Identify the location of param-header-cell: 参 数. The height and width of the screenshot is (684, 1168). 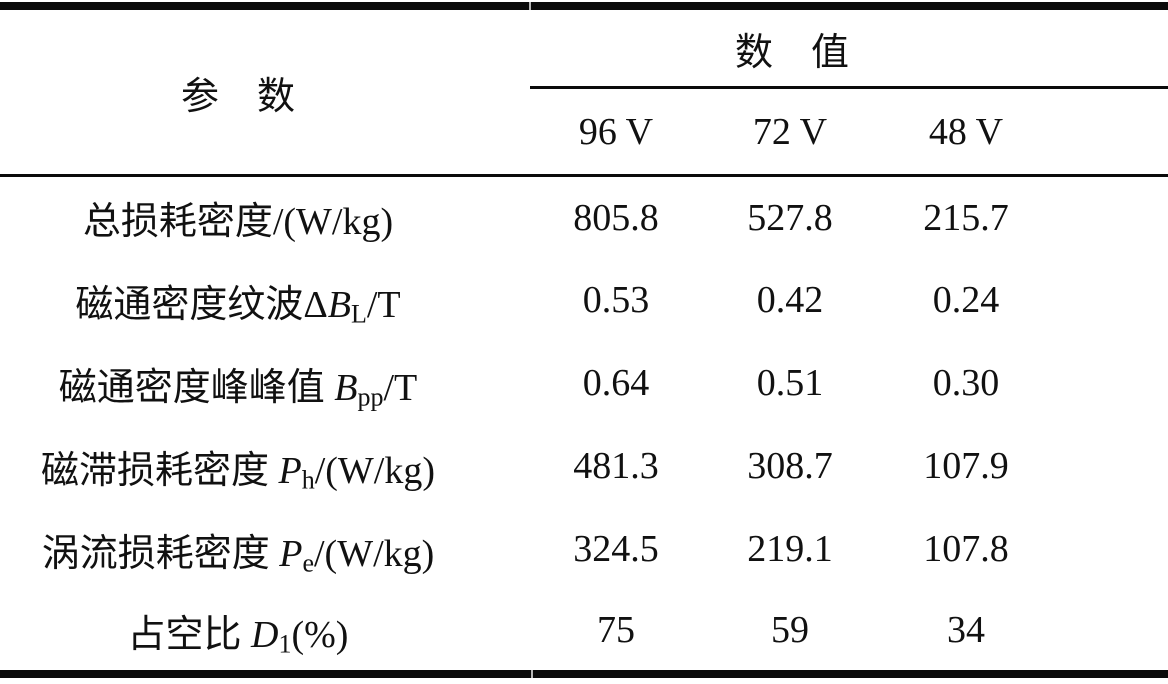
(265, 91).